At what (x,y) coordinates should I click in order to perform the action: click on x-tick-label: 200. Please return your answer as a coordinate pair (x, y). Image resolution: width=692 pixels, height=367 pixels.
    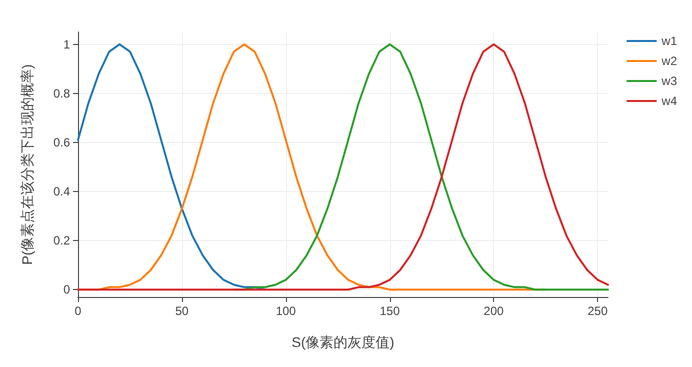
    Looking at the image, I should click on (494, 311).